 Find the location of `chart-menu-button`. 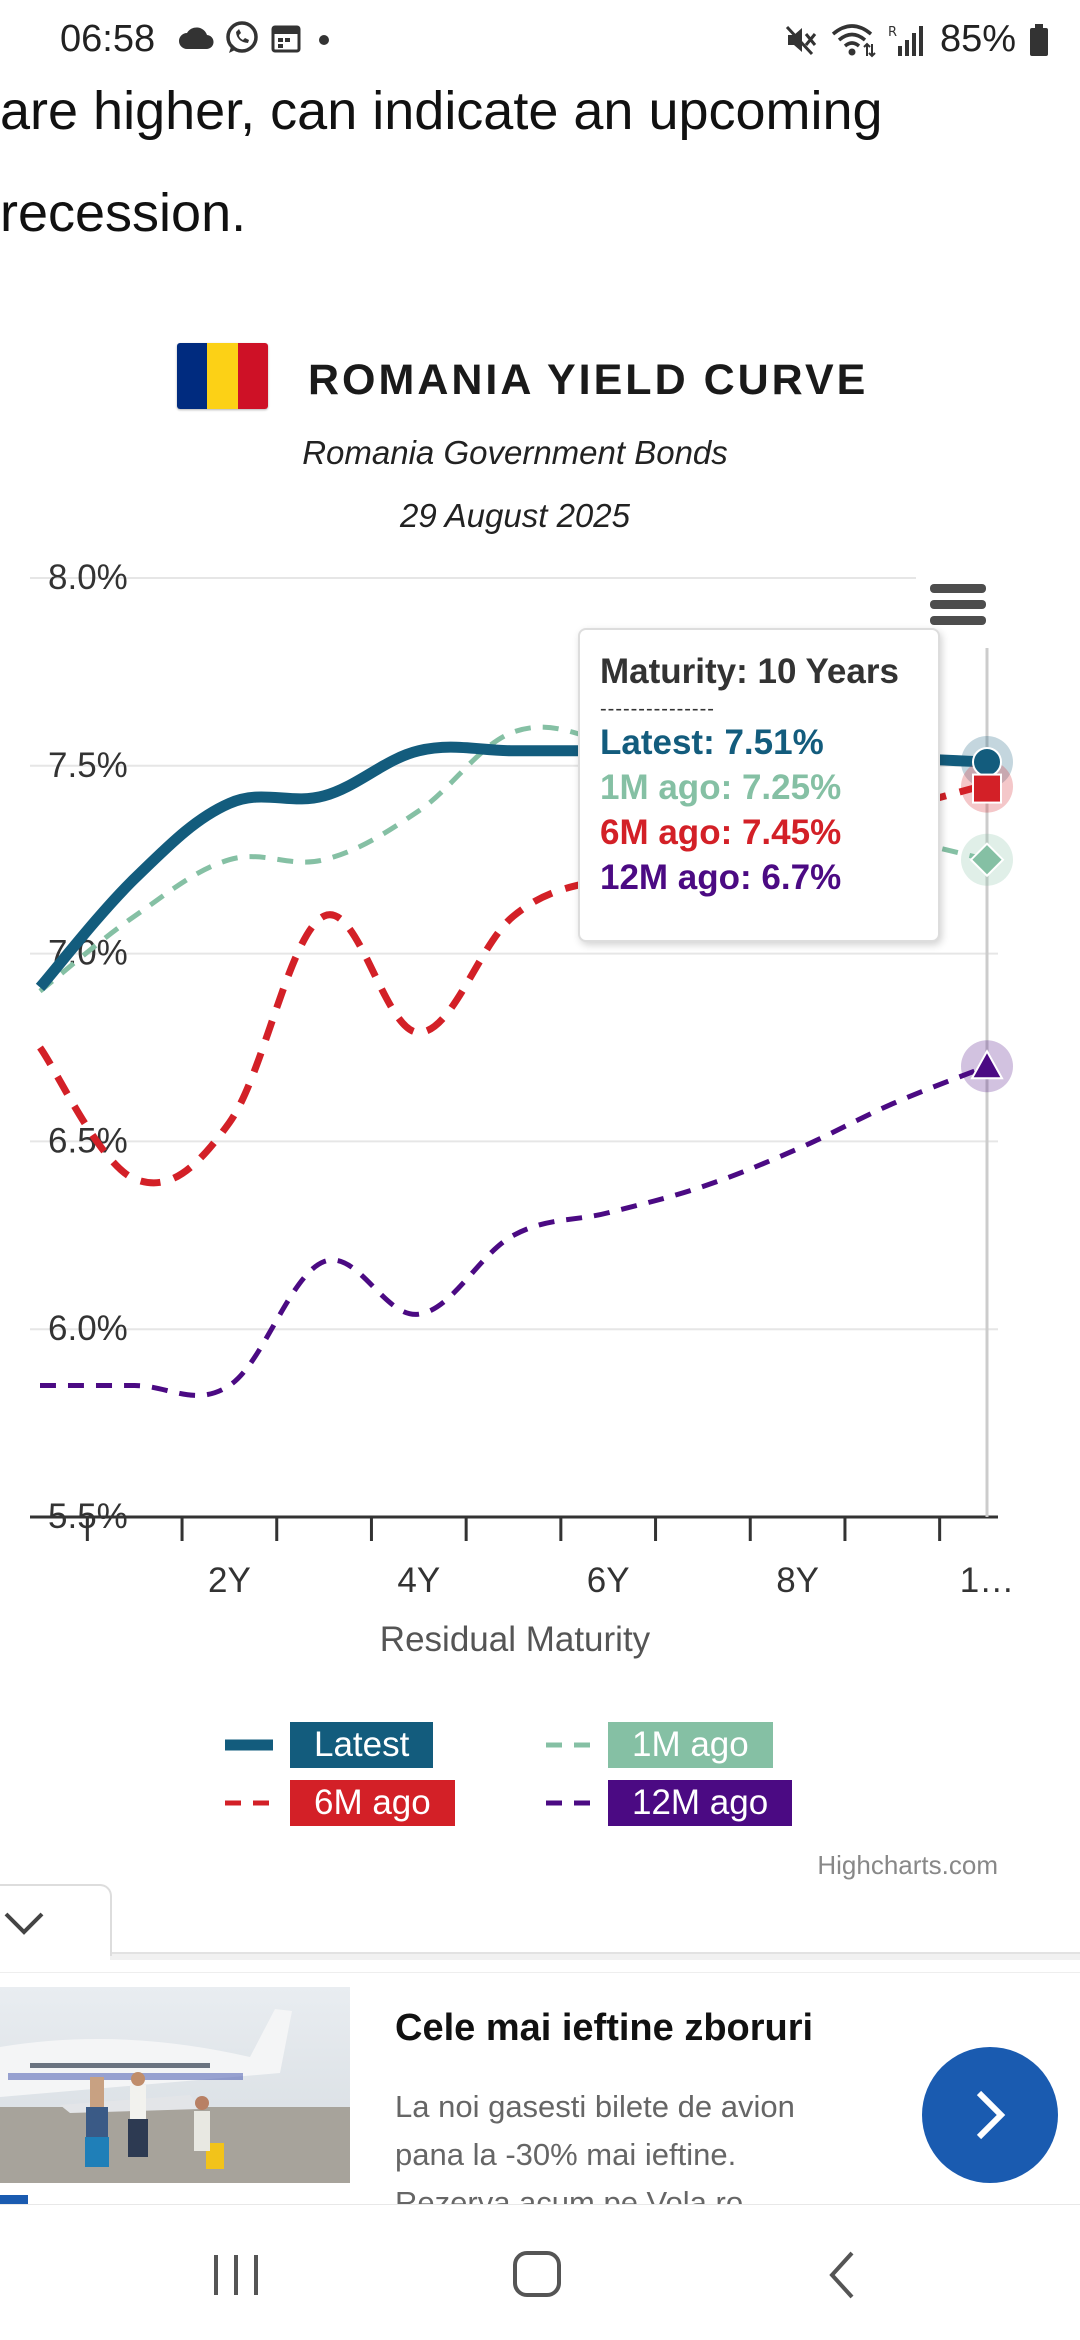

chart-menu-button is located at coordinates (958, 607).